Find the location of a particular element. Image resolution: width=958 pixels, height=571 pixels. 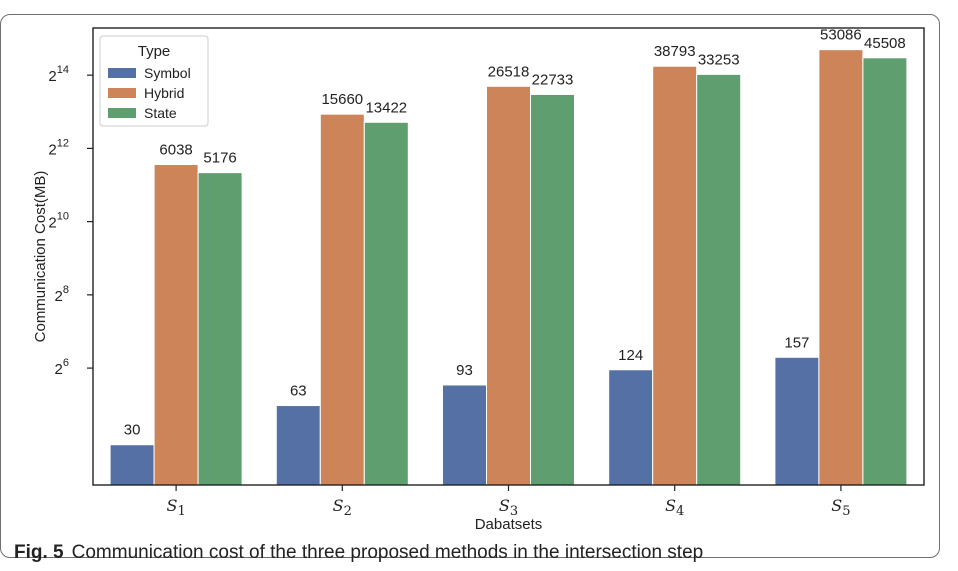

data-label-symbol-3: 93 is located at coordinates (464, 370).